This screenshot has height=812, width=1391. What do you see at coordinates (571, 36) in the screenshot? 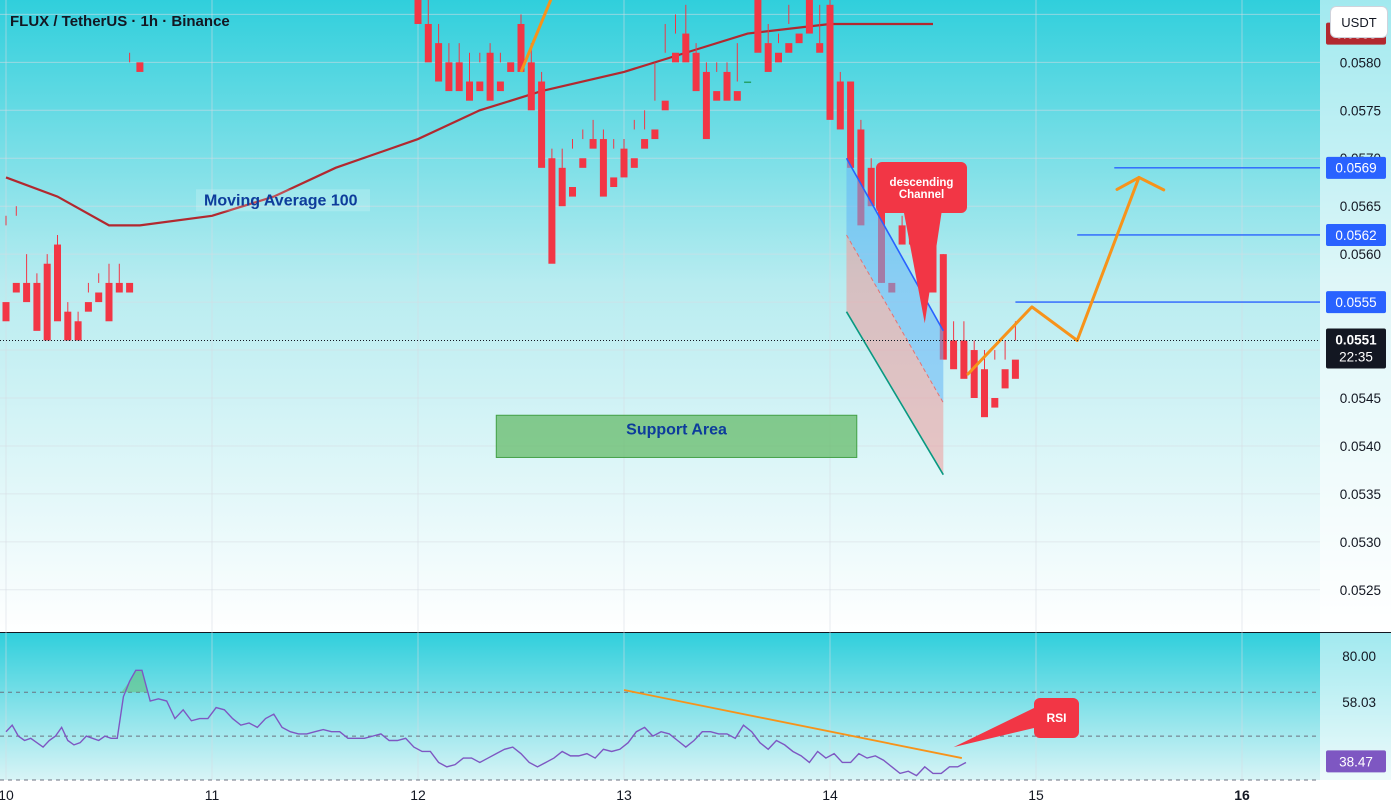
I see `earlier-projection-path` at bounding box center [571, 36].